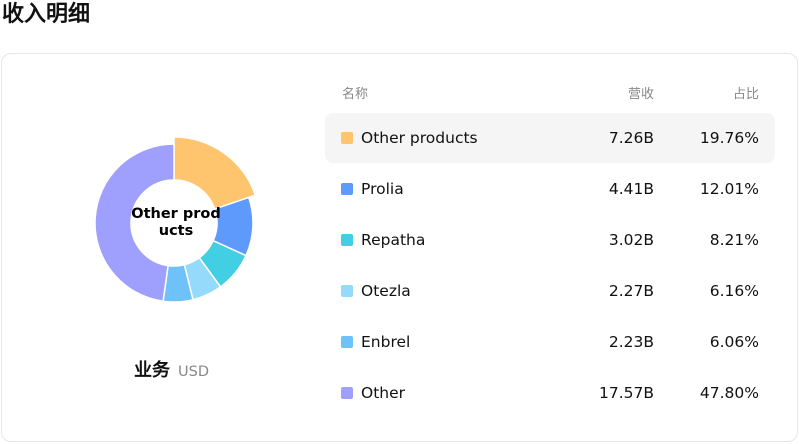  What do you see at coordinates (382, 189) in the screenshot?
I see `row-name: Prolia` at bounding box center [382, 189].